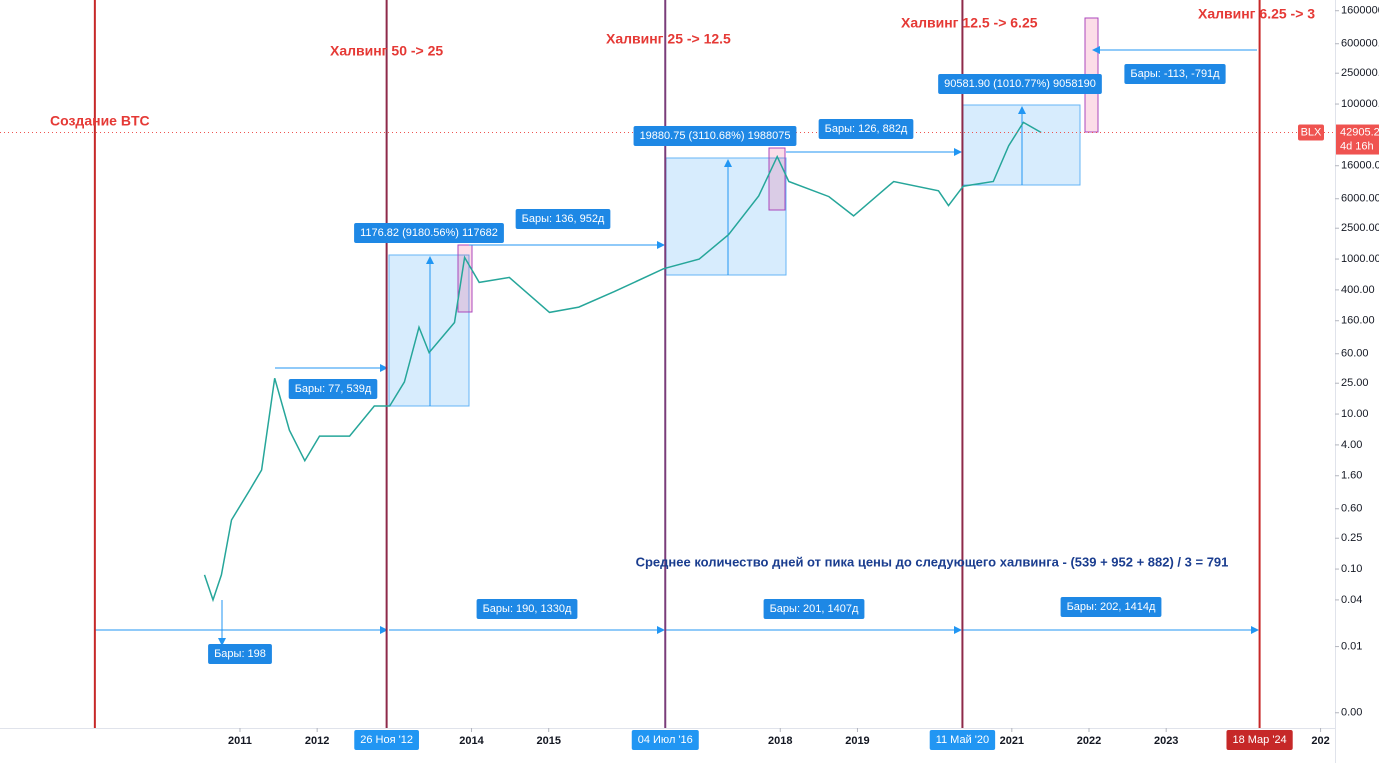  I want to click on last-price: 42905.2, so click(1359, 132).